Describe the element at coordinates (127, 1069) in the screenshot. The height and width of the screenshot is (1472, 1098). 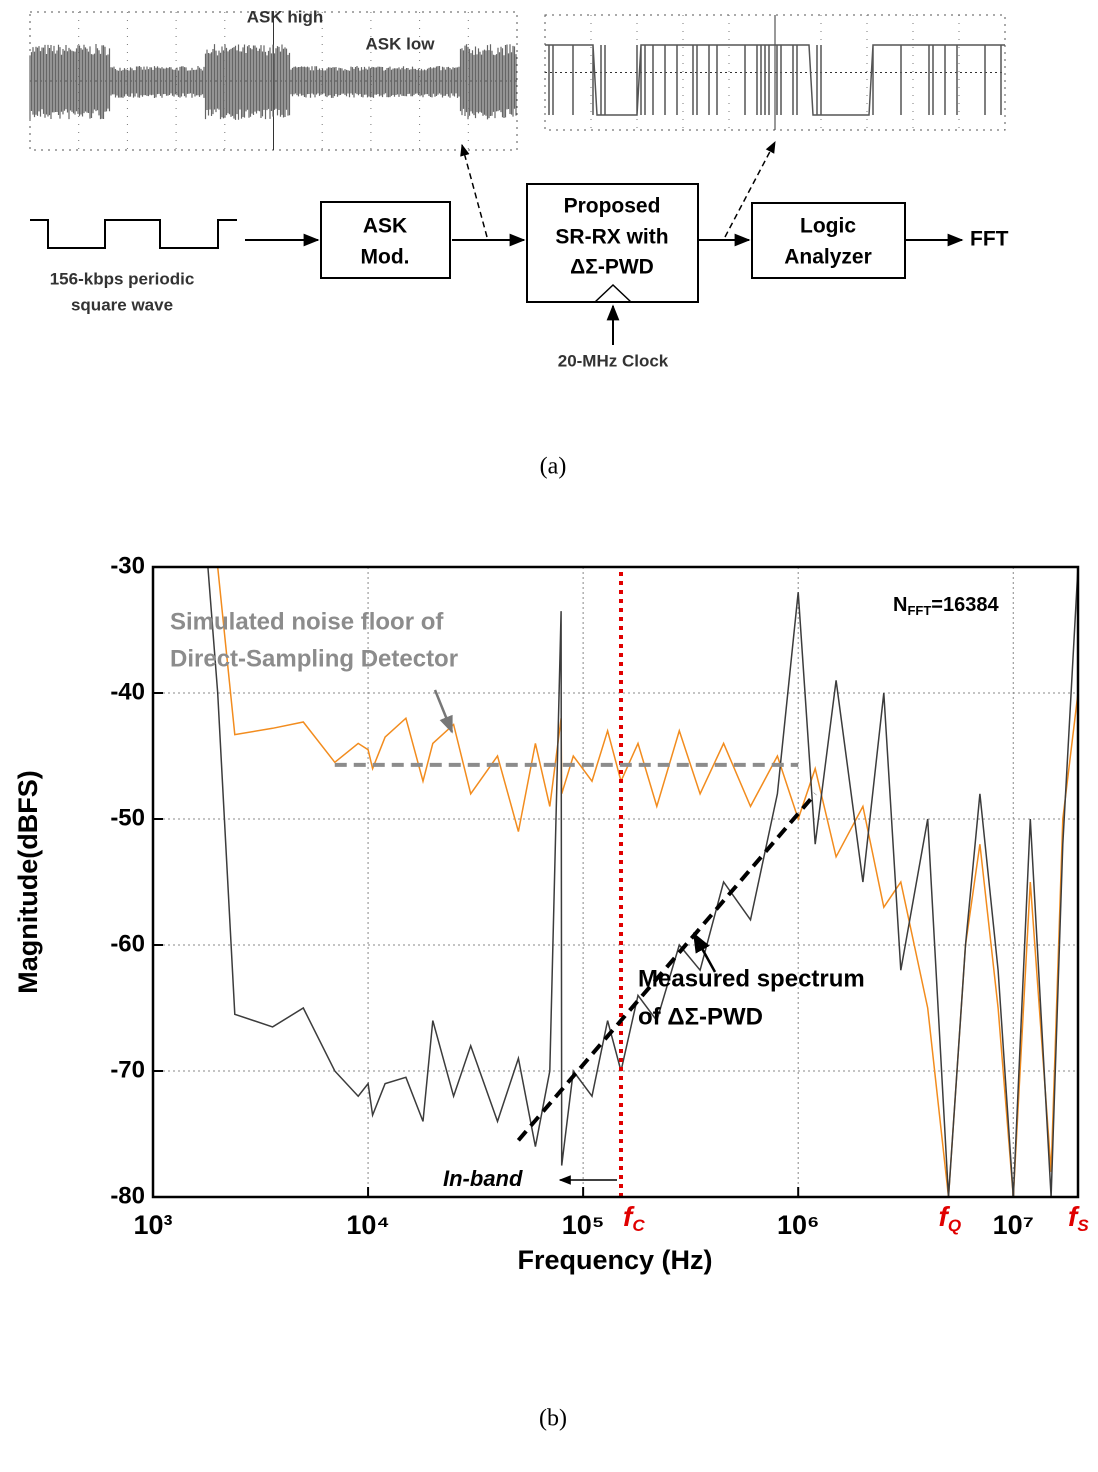
I see `y-tick-label: -70` at that location.